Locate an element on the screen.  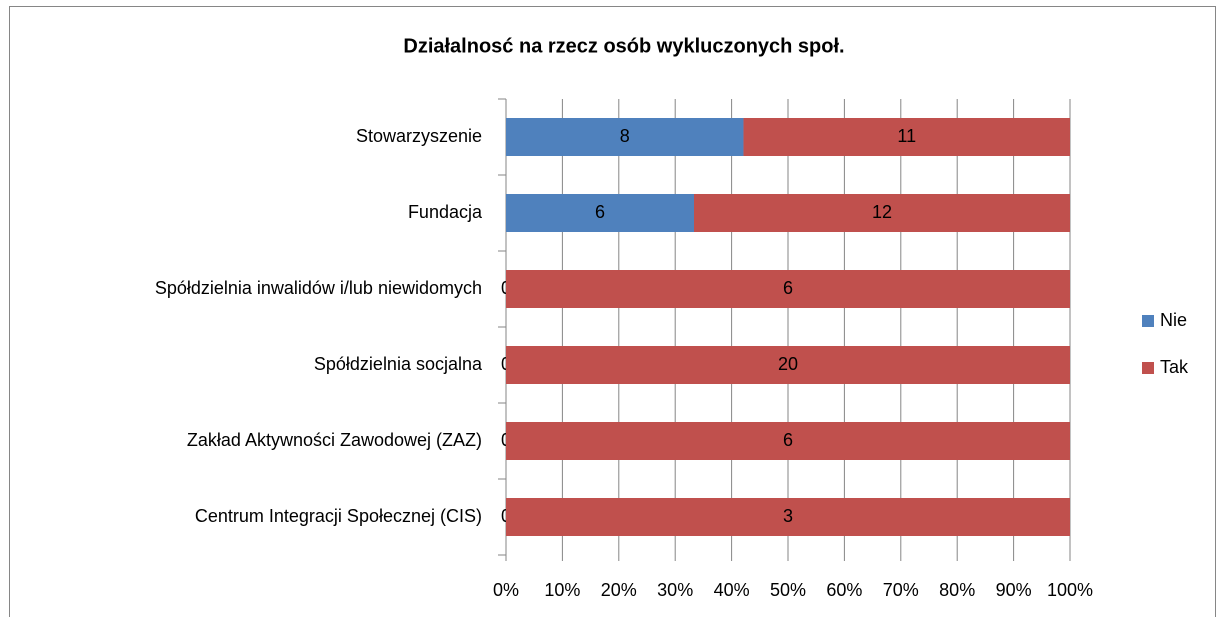
x-tick-label: 100% is located at coordinates (1070, 590).